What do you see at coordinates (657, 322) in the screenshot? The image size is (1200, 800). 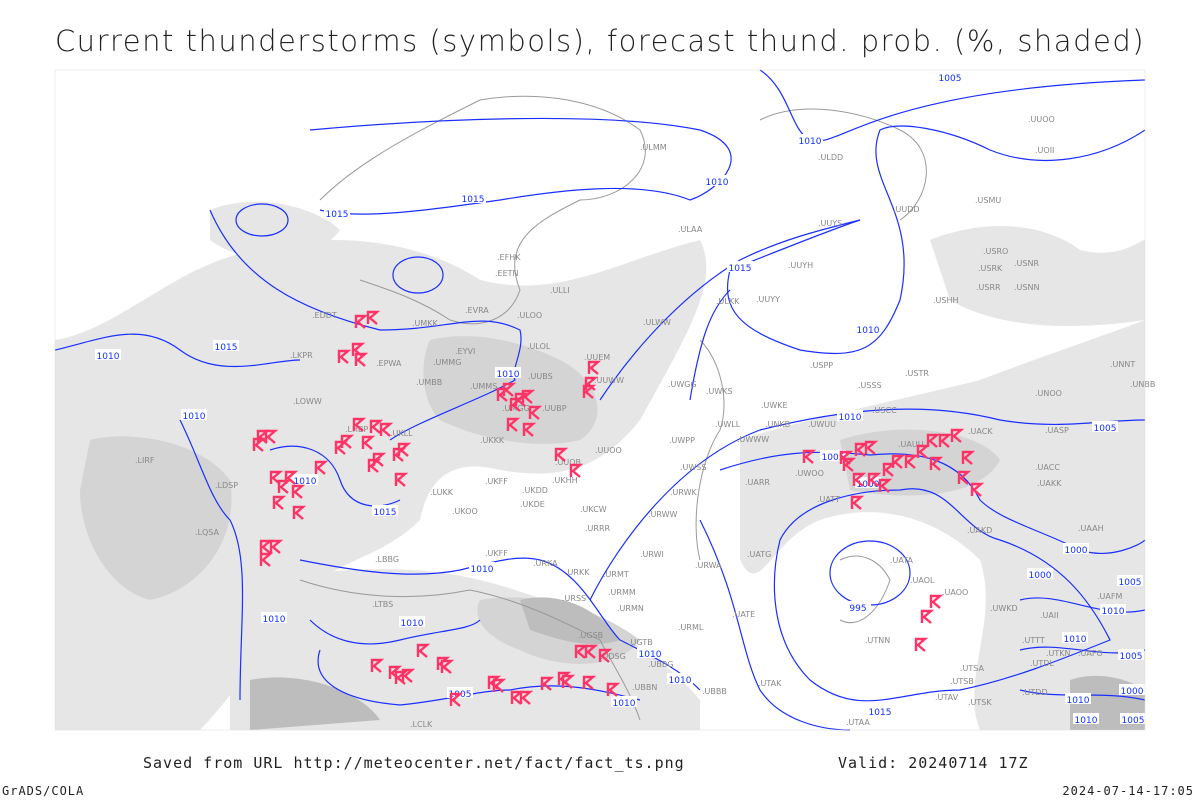 I see `station-label: .ULWW` at bounding box center [657, 322].